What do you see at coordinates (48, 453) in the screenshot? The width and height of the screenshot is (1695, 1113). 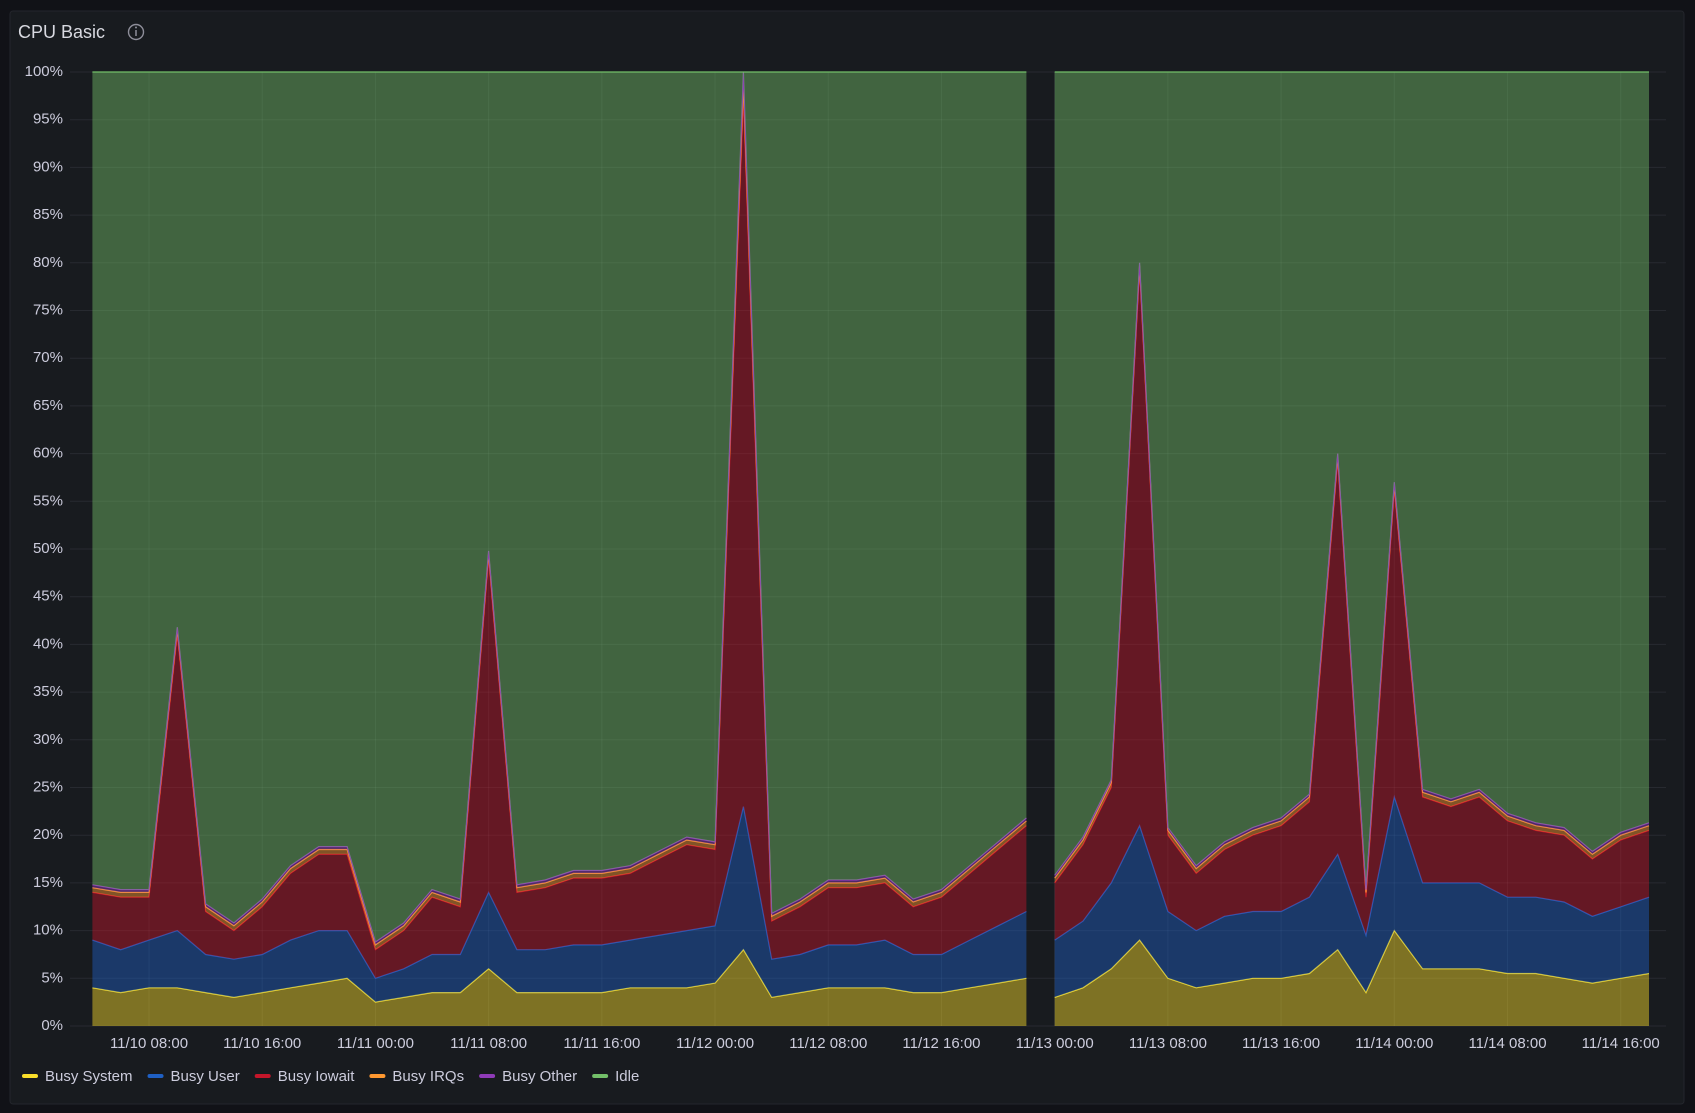 I see `y-tick-label: 60%` at bounding box center [48, 453].